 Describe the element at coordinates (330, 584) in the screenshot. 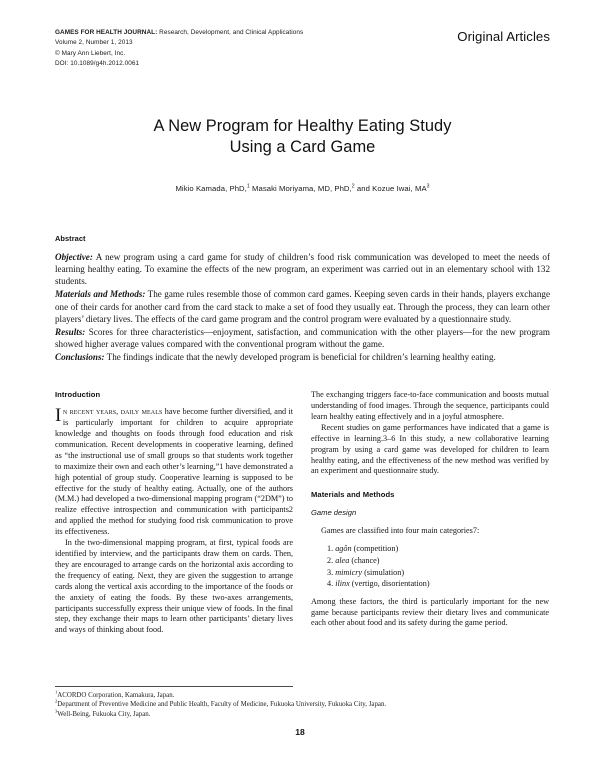

I see `category-number: 4.` at that location.